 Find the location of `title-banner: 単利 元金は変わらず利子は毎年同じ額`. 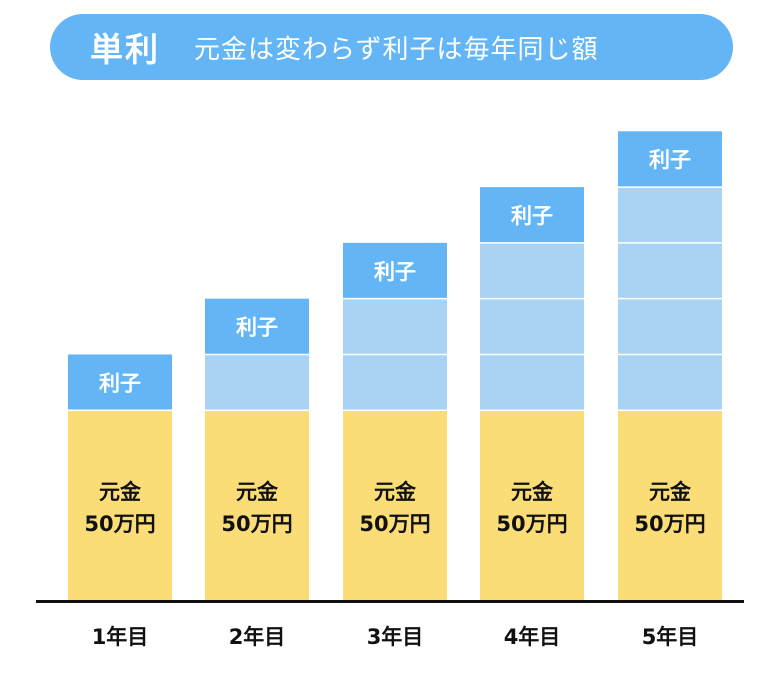

title-banner: 単利 元金は変わらず利子は毎年同じ額 is located at coordinates (391, 47).